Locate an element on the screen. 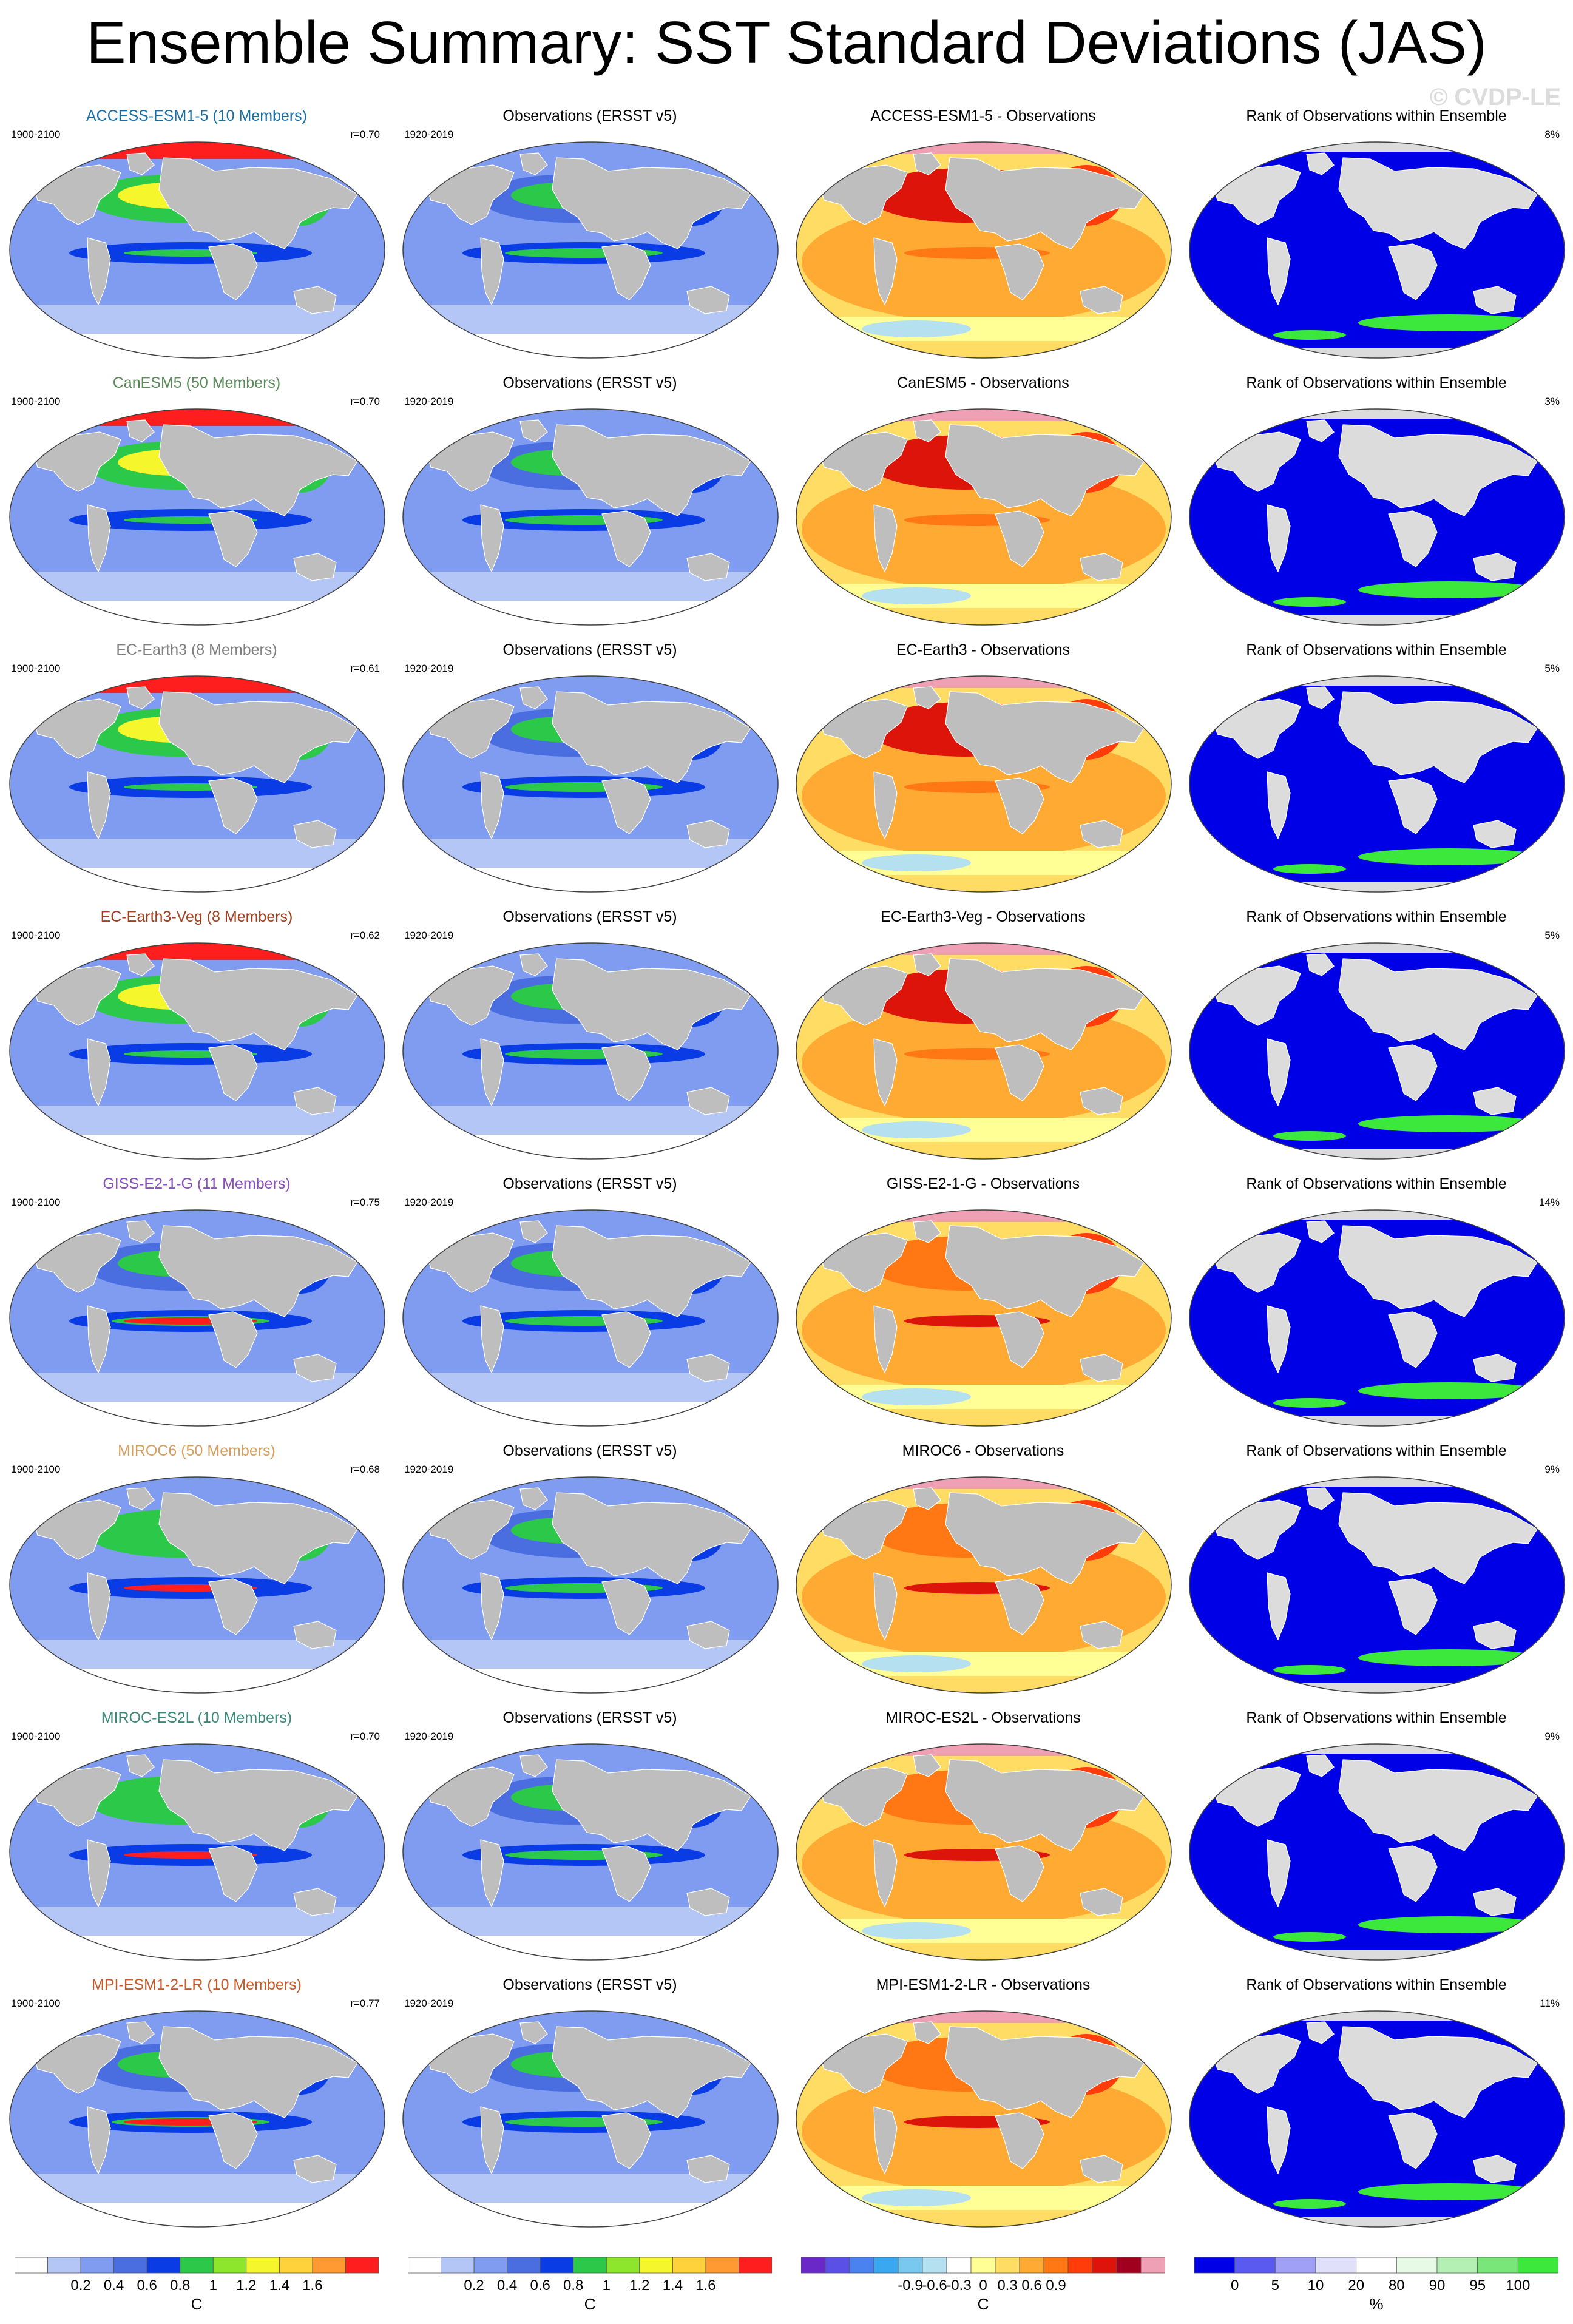 The image size is (1573, 2324). panel-title: EC-Earth3 - Observations is located at coordinates (984, 649).